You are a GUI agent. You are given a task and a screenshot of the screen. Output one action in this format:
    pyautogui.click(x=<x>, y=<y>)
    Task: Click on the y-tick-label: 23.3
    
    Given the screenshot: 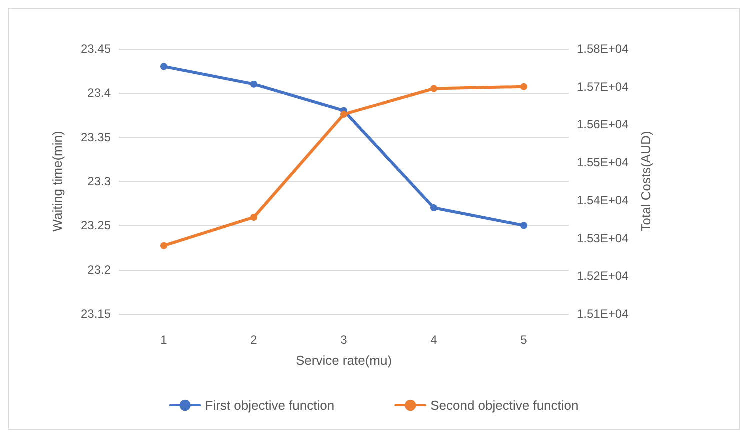 What is the action you would take?
    pyautogui.click(x=100, y=181)
    